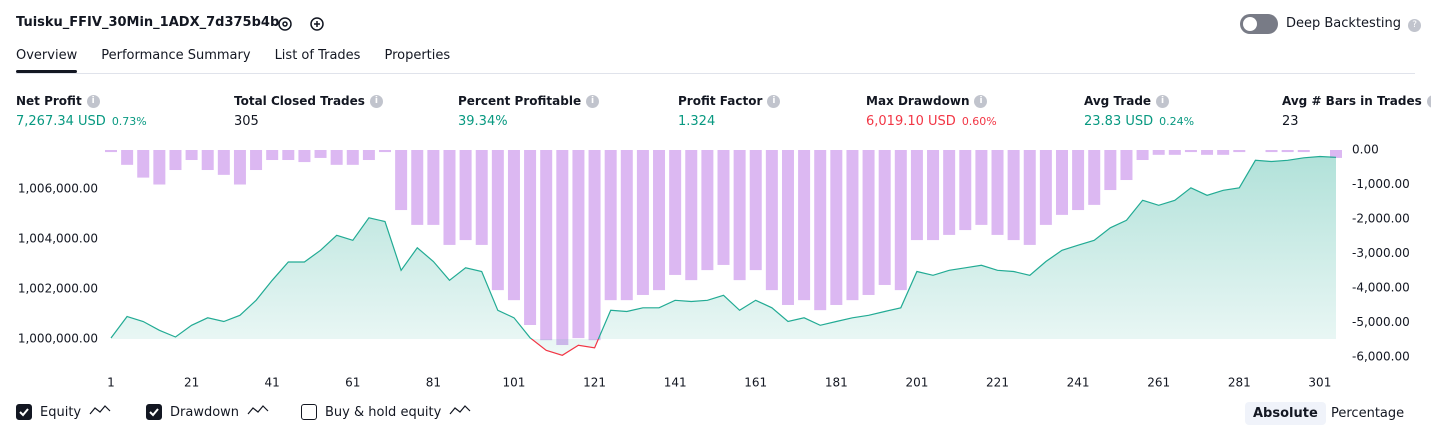 The height and width of the screenshot is (438, 1431). What do you see at coordinates (729, 111) in the screenshot?
I see `metric: Profit Factor i 1.324` at bounding box center [729, 111].